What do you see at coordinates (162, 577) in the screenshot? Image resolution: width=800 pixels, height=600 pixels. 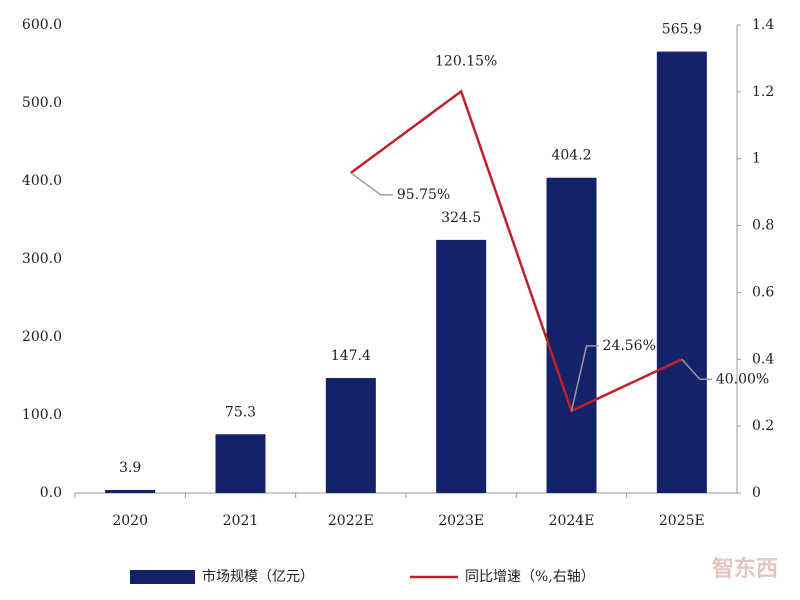 I see `legend-swatch` at bounding box center [162, 577].